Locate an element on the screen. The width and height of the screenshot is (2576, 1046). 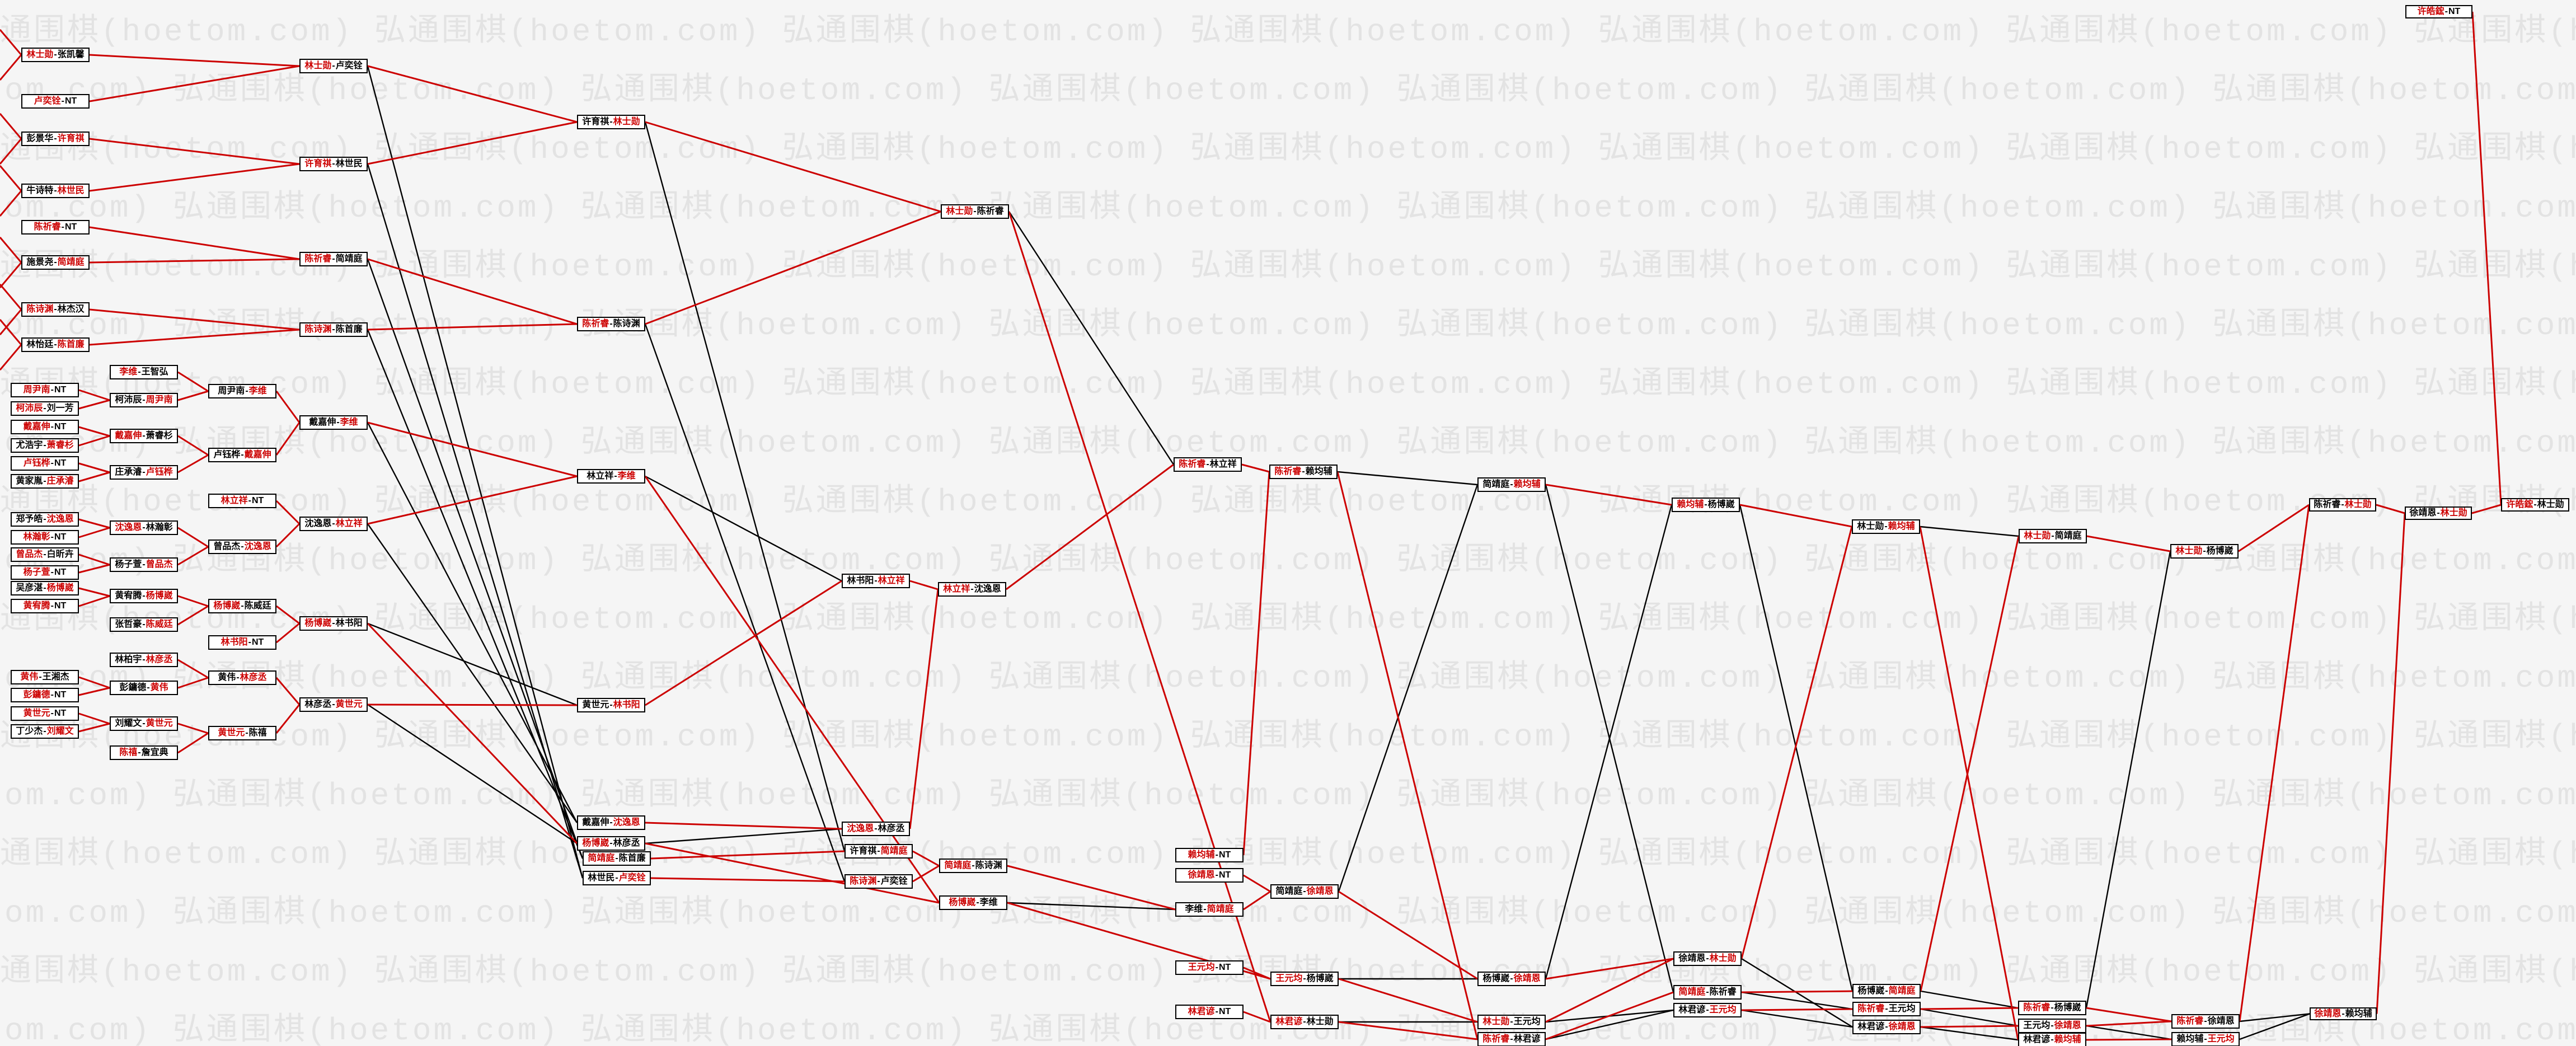
player1-name: 许皓鋐 is located at coordinates (2519, 504).